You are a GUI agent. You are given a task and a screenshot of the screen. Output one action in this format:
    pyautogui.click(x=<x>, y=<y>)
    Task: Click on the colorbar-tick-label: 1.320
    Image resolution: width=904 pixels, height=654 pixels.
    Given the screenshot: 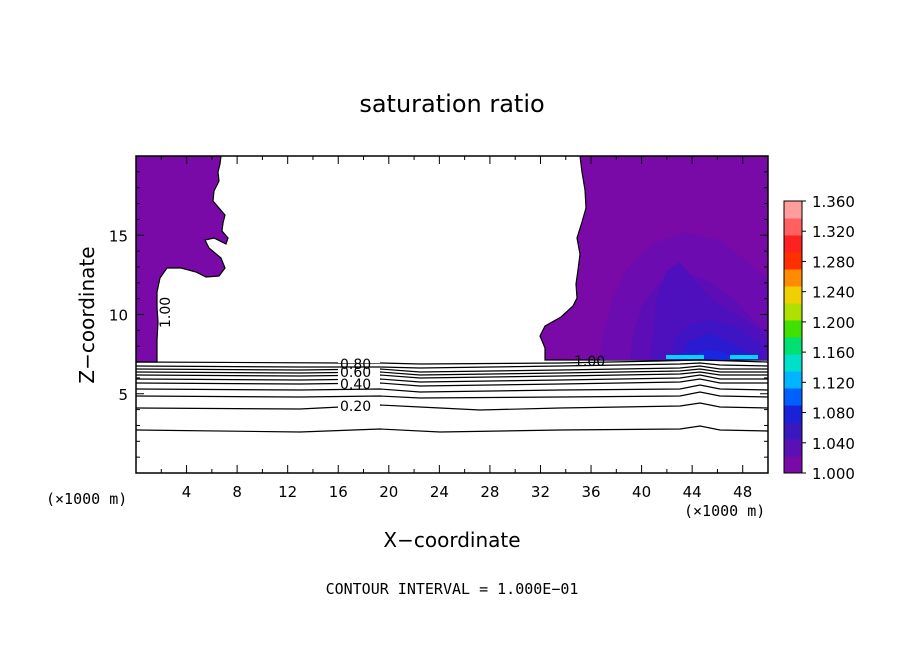 What is the action you would take?
    pyautogui.click(x=833, y=232)
    